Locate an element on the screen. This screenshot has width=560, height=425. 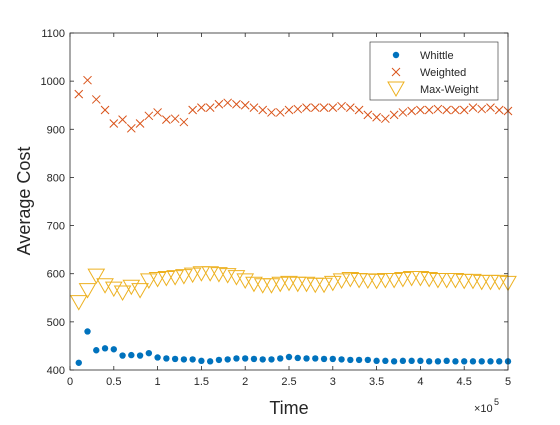
legend-item: Whittle is located at coordinates (423, 56).